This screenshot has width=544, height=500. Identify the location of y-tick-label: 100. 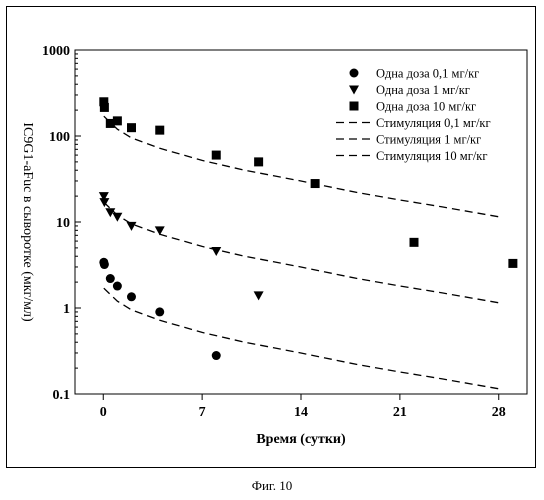
(59, 137).